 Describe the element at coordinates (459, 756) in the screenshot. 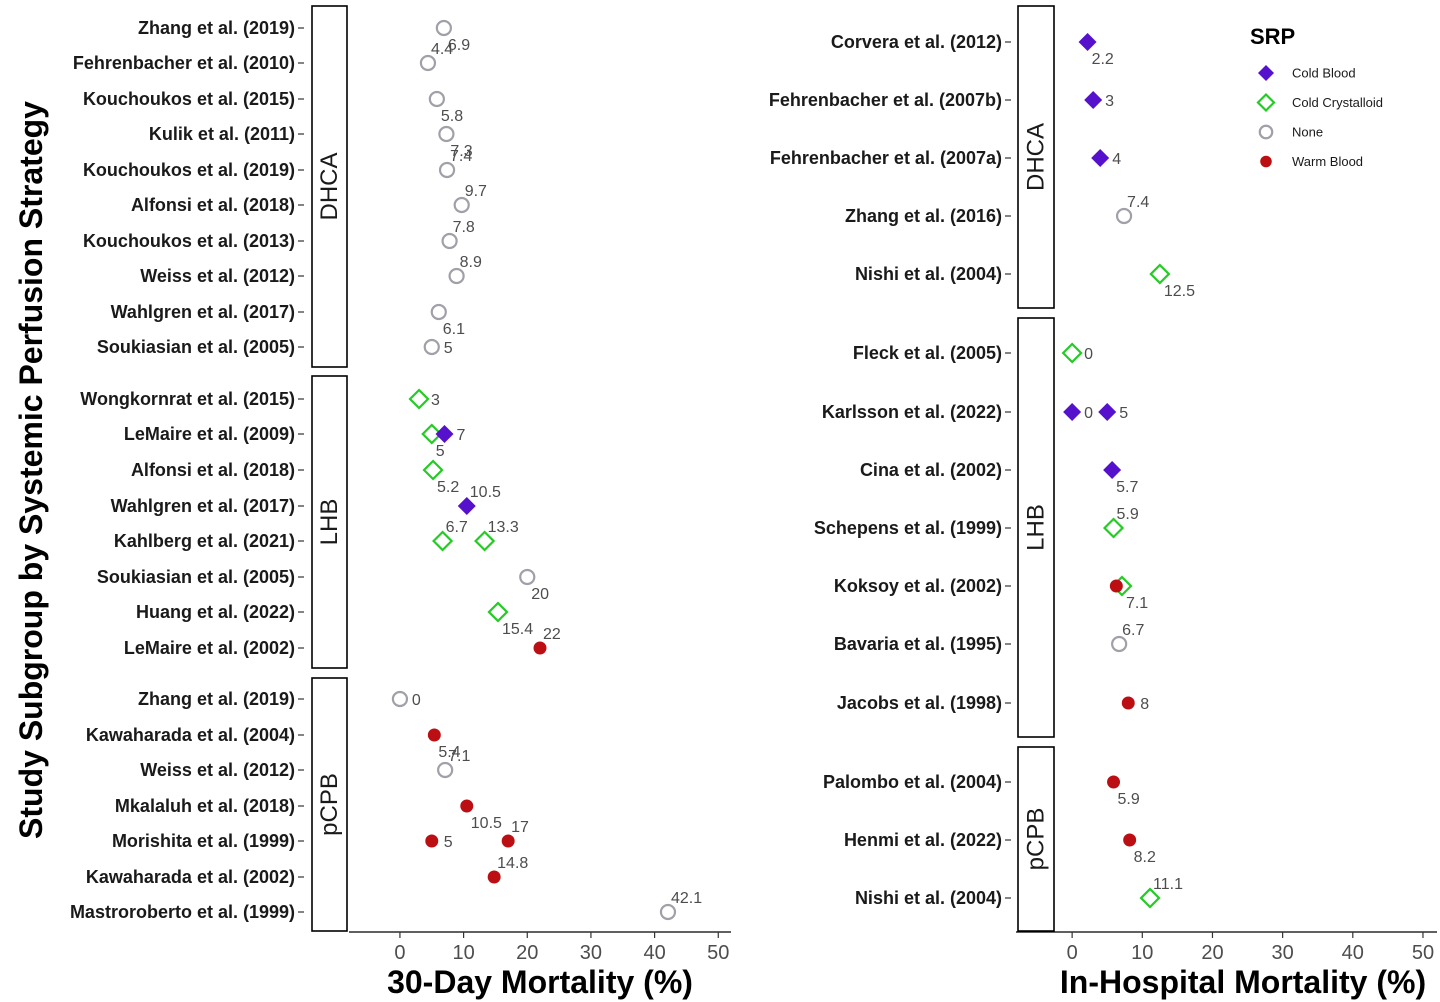

I see `data-label: 7.1` at that location.